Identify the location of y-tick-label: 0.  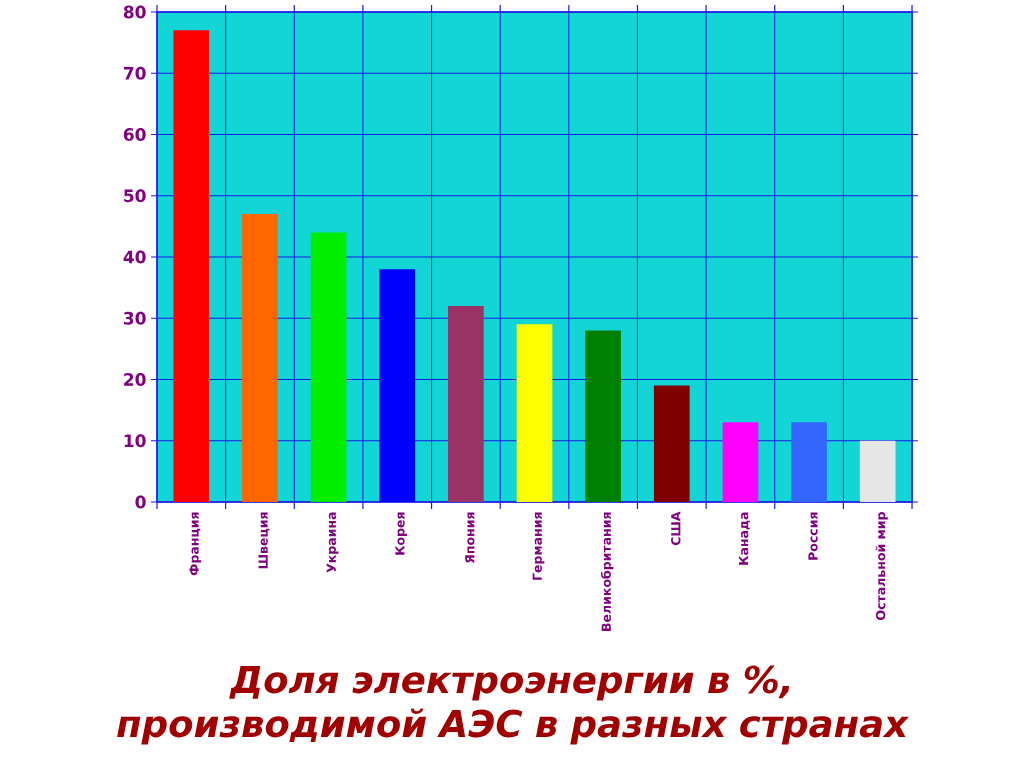
(140, 502).